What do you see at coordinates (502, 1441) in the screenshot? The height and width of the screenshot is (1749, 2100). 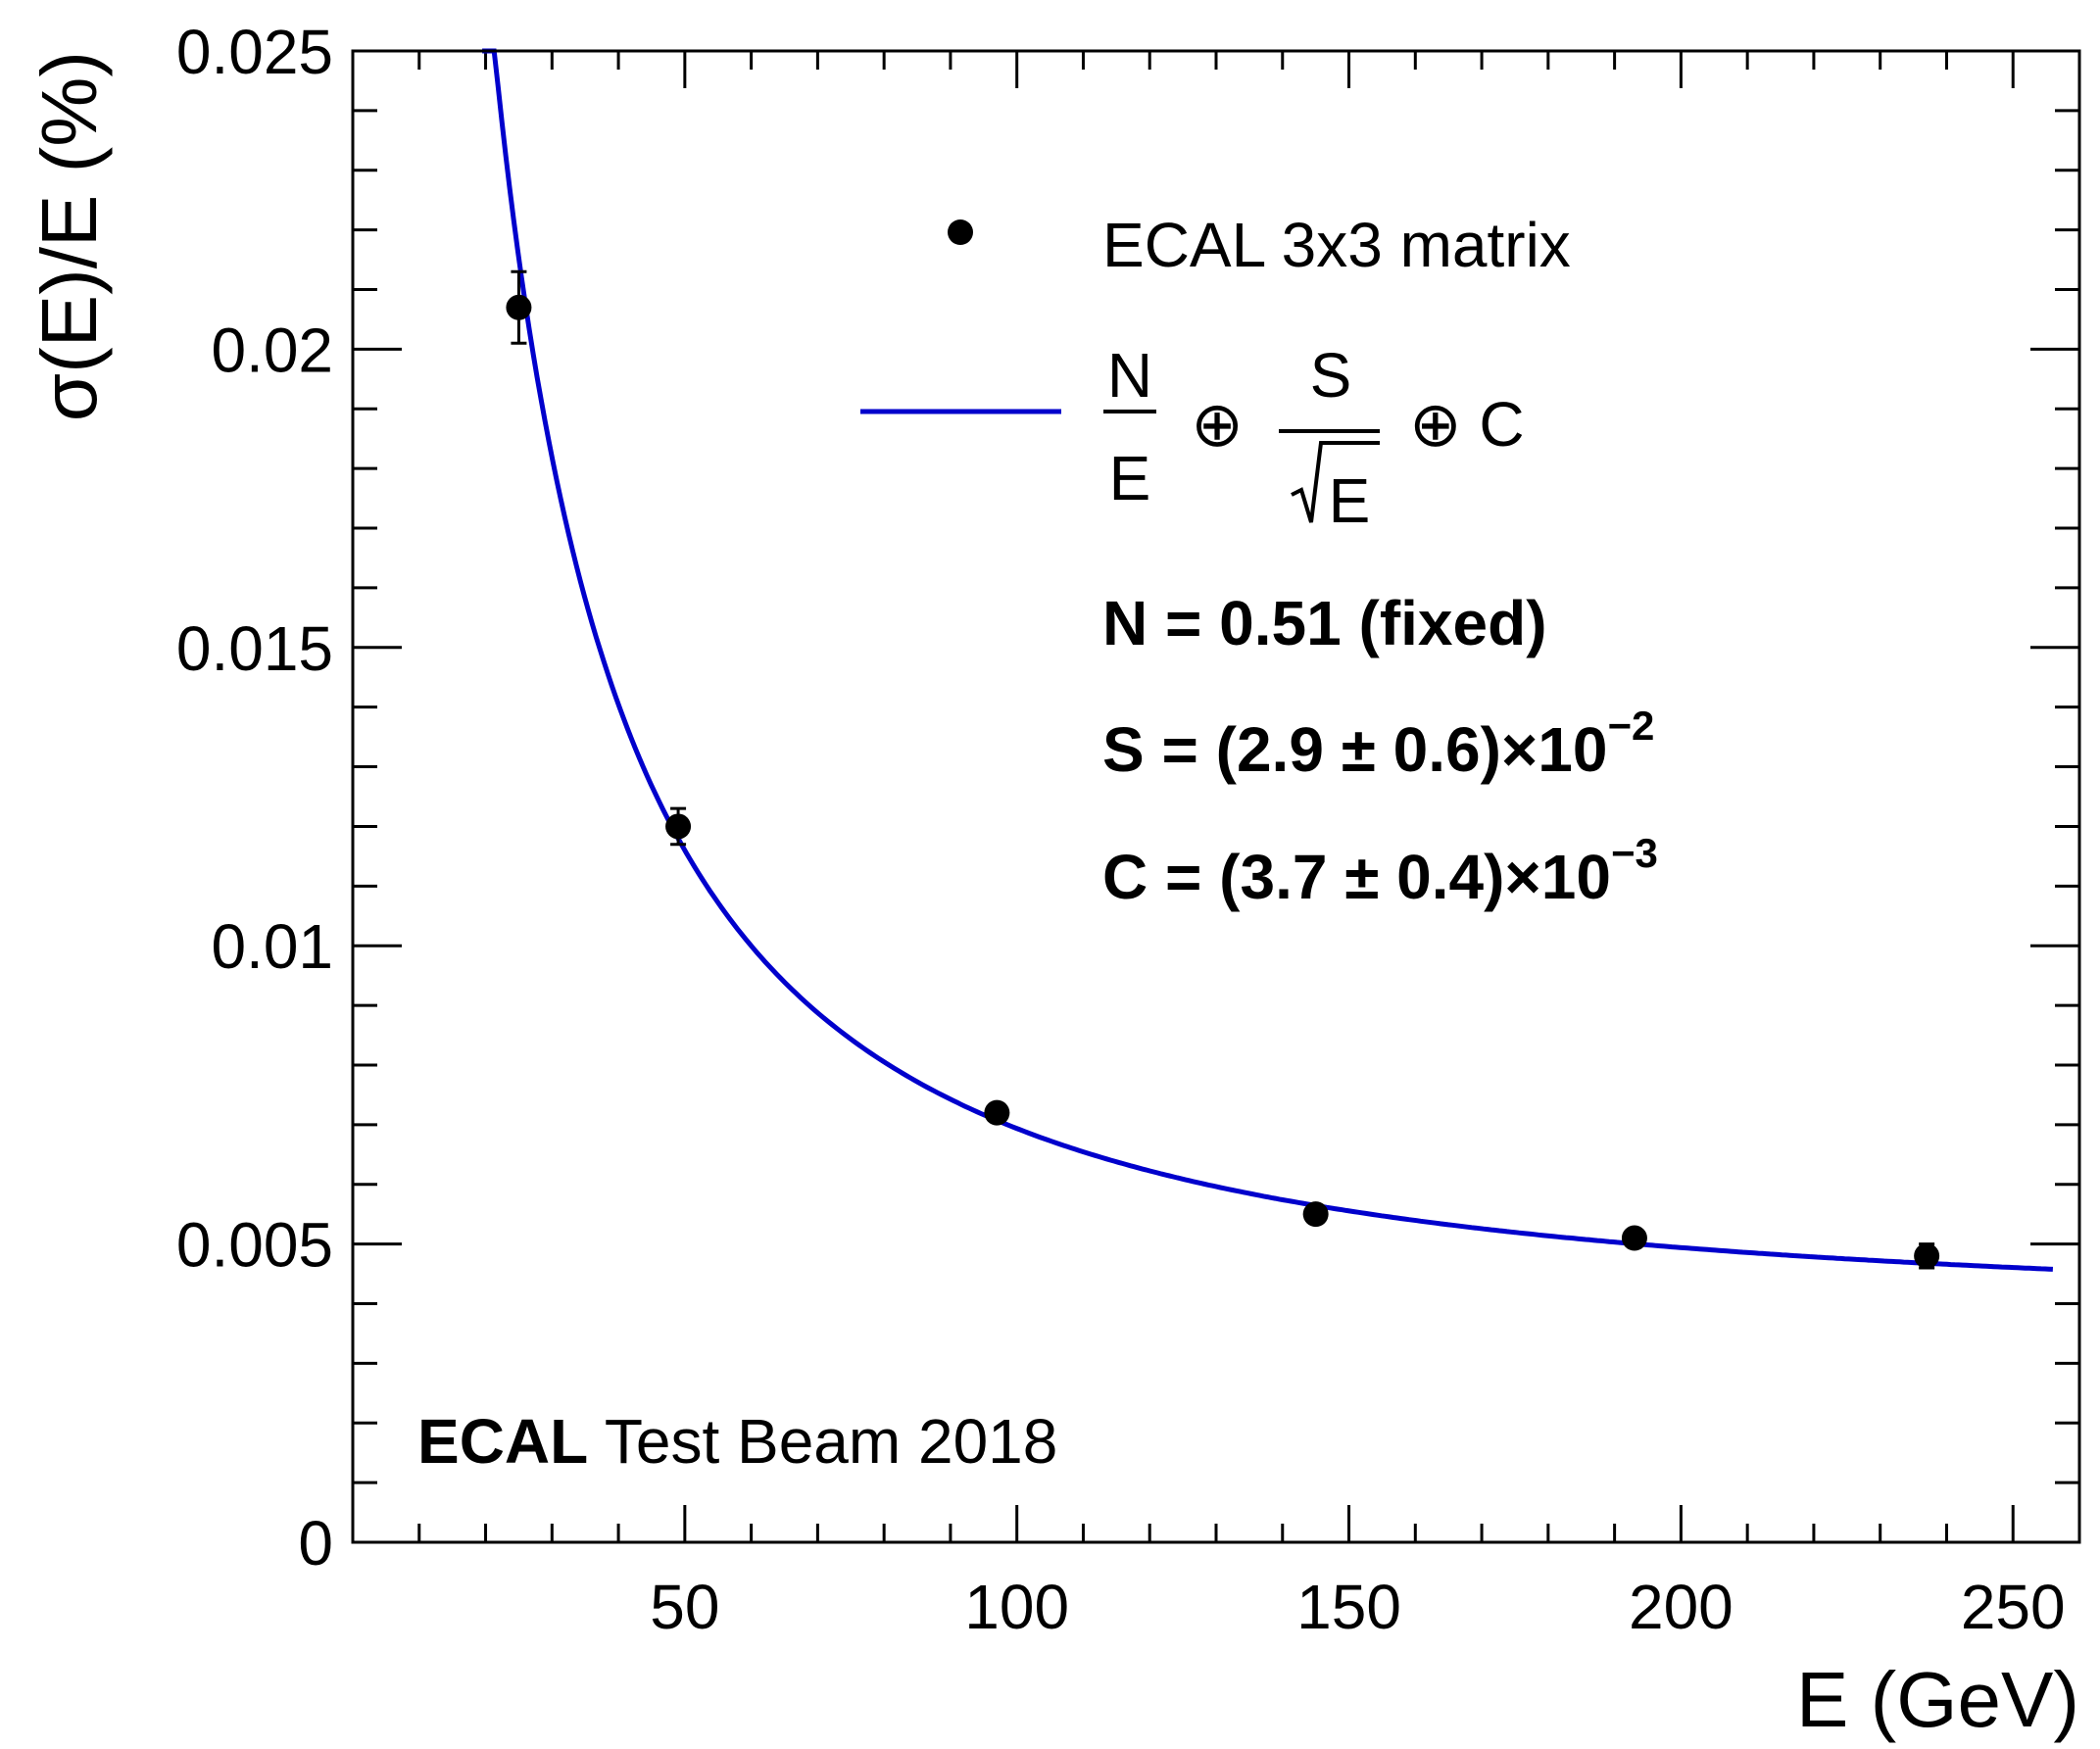 I see `annotation-bold: ECAL` at bounding box center [502, 1441].